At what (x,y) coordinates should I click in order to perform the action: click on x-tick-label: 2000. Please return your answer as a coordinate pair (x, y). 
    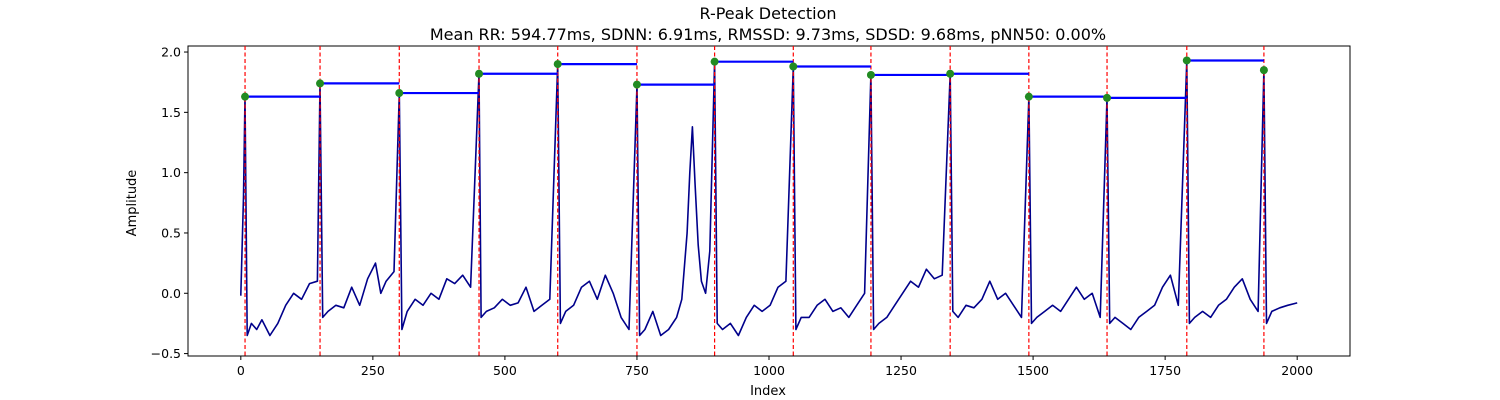
    Looking at the image, I should click on (1297, 370).